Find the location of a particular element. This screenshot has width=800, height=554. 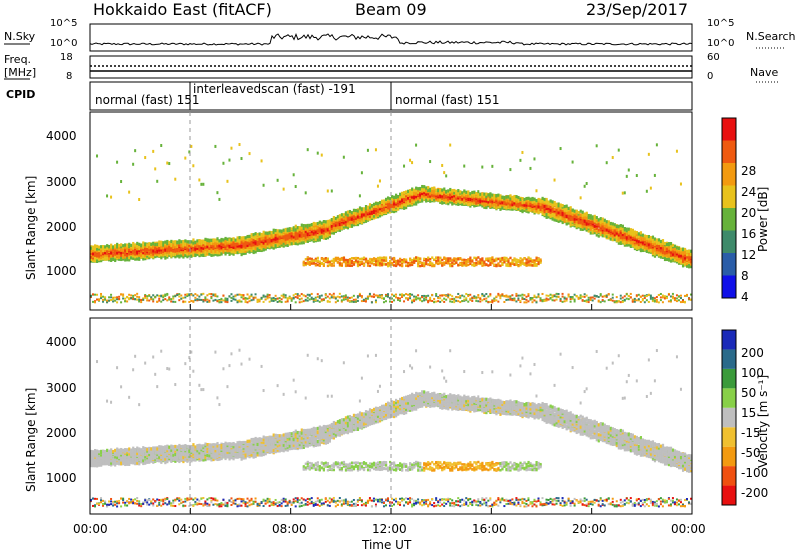

freq-label: Freq. is located at coordinates (18, 59).